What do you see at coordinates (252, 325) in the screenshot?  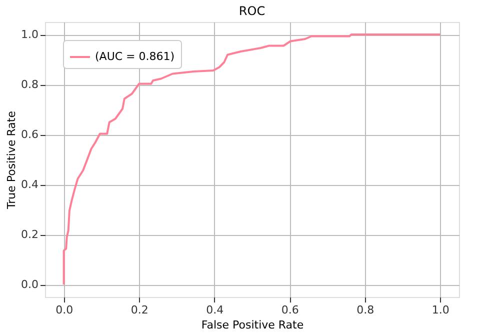 I see `x-axis-title: False Positive Rate` at bounding box center [252, 325].